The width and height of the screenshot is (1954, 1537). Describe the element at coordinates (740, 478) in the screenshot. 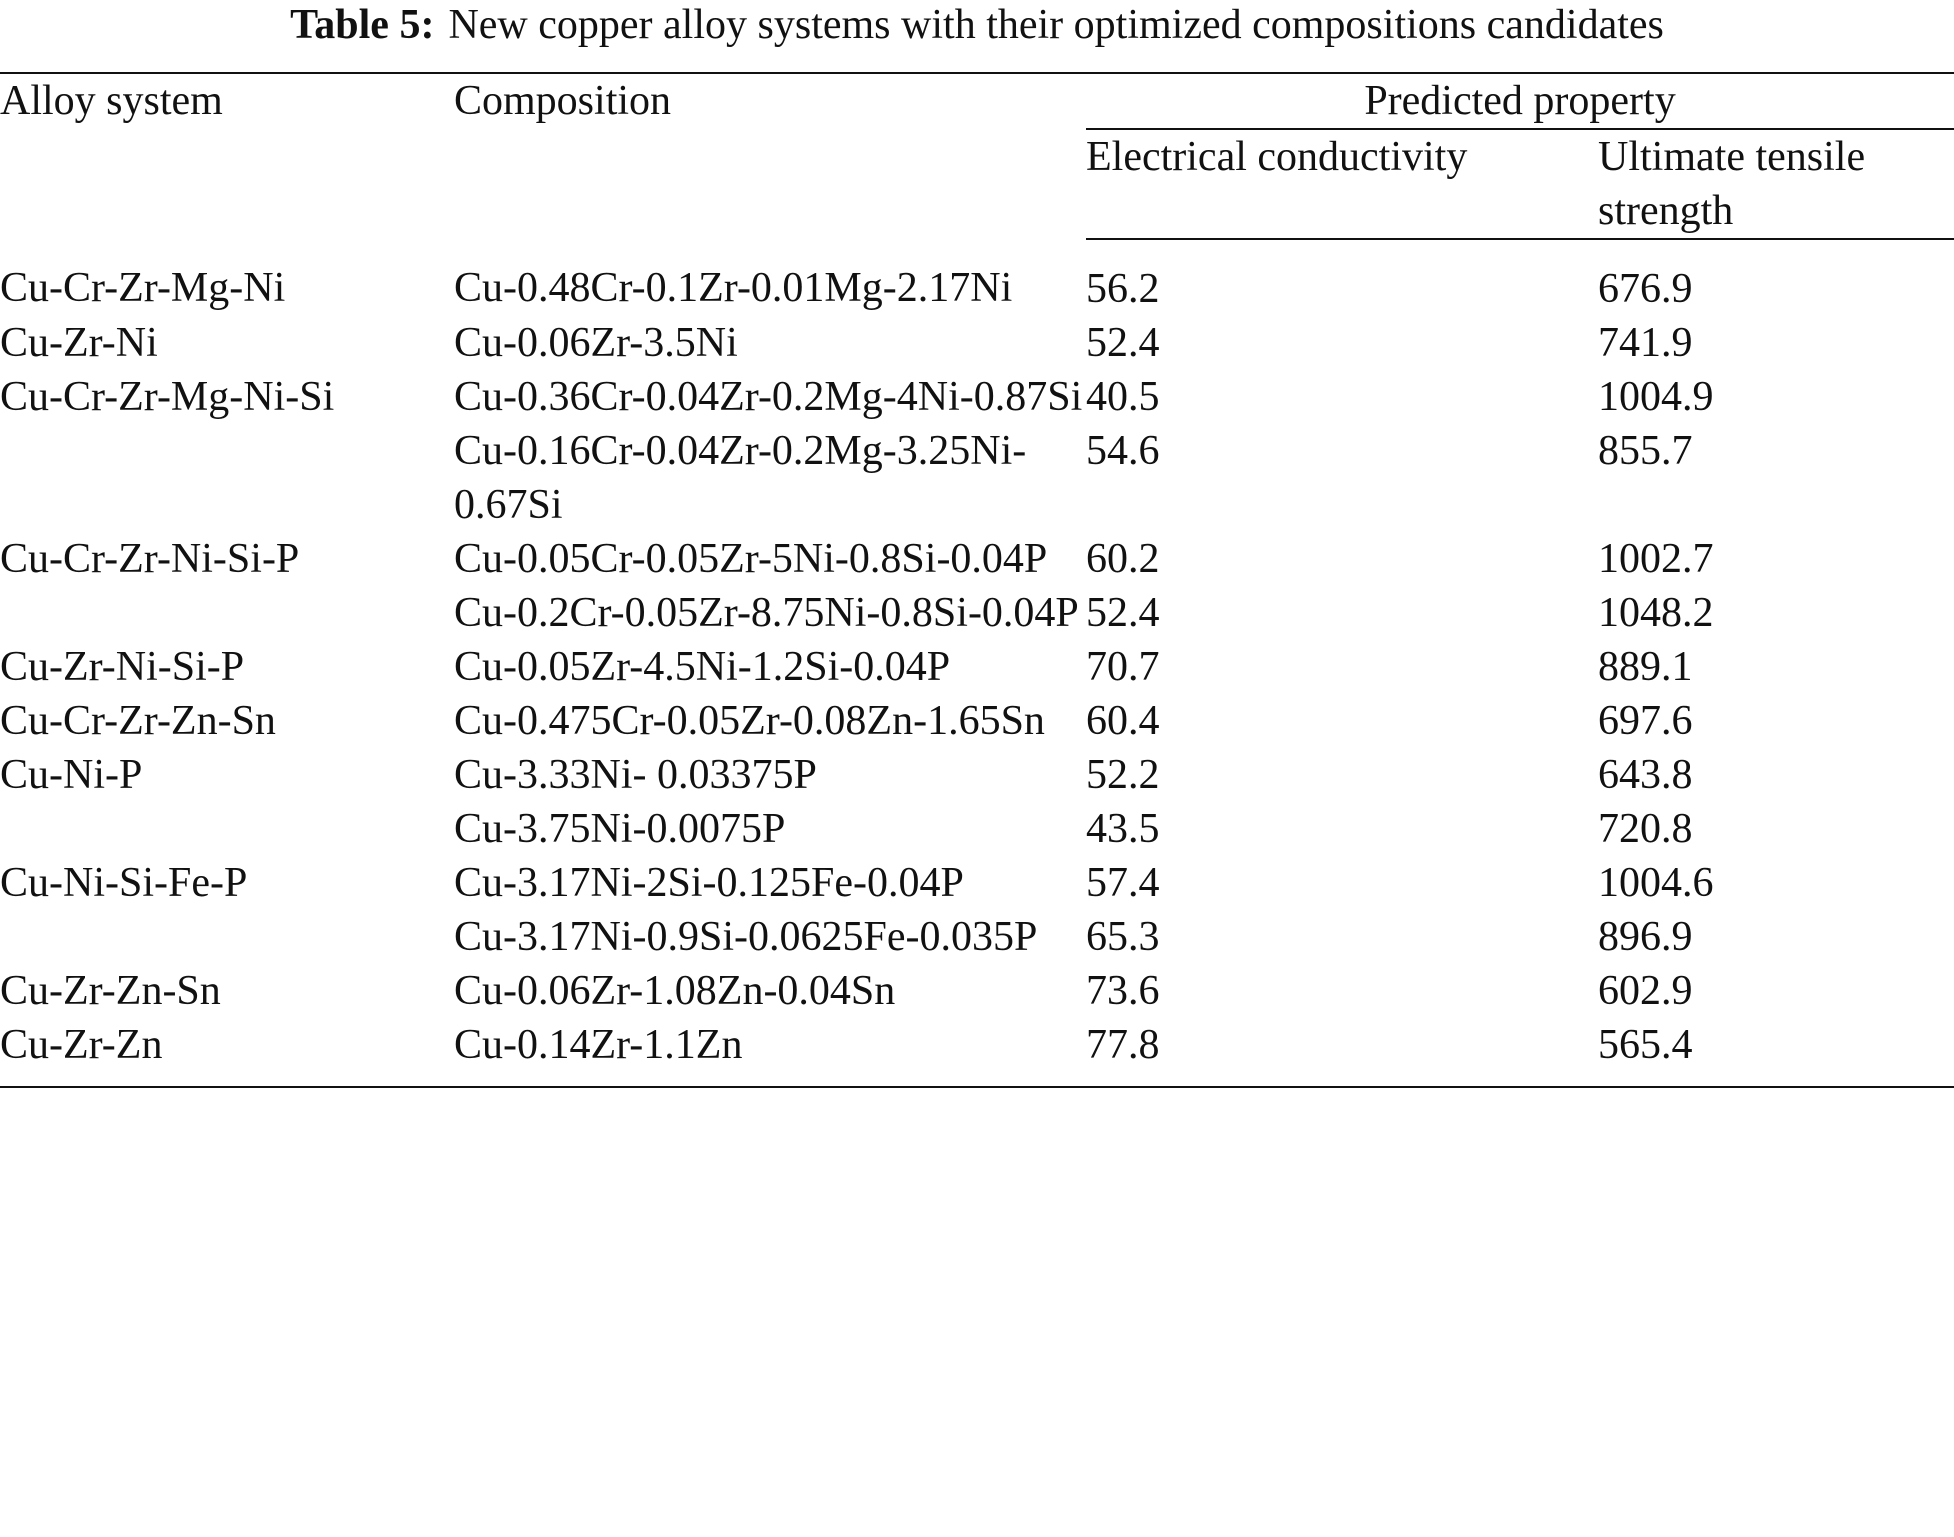

I see `cell-composition: Cu-0.16Cr-0.04Zr-0.2Mg-3.25Ni-0.67Si` at that location.